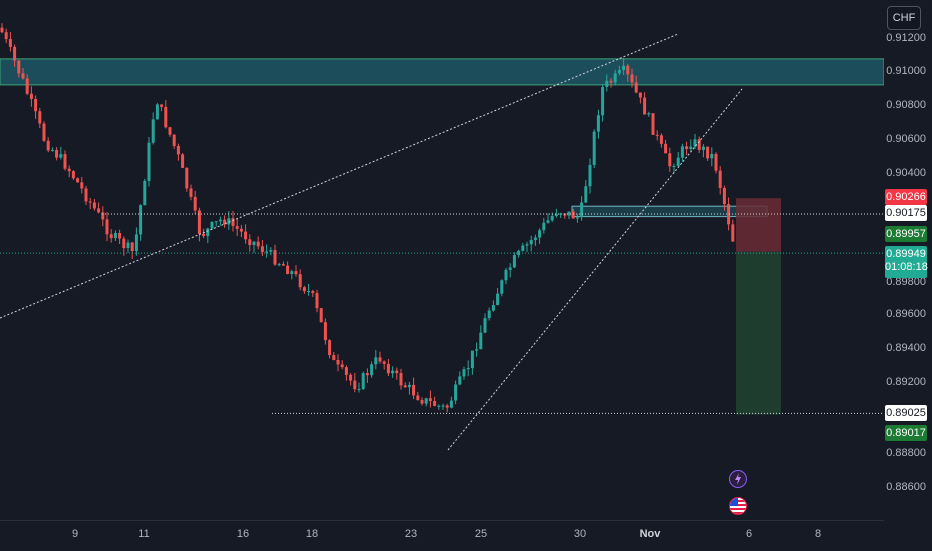 This screenshot has height=551, width=932. What do you see at coordinates (906, 139) in the screenshot?
I see `price-tick: 0.90600` at bounding box center [906, 139].